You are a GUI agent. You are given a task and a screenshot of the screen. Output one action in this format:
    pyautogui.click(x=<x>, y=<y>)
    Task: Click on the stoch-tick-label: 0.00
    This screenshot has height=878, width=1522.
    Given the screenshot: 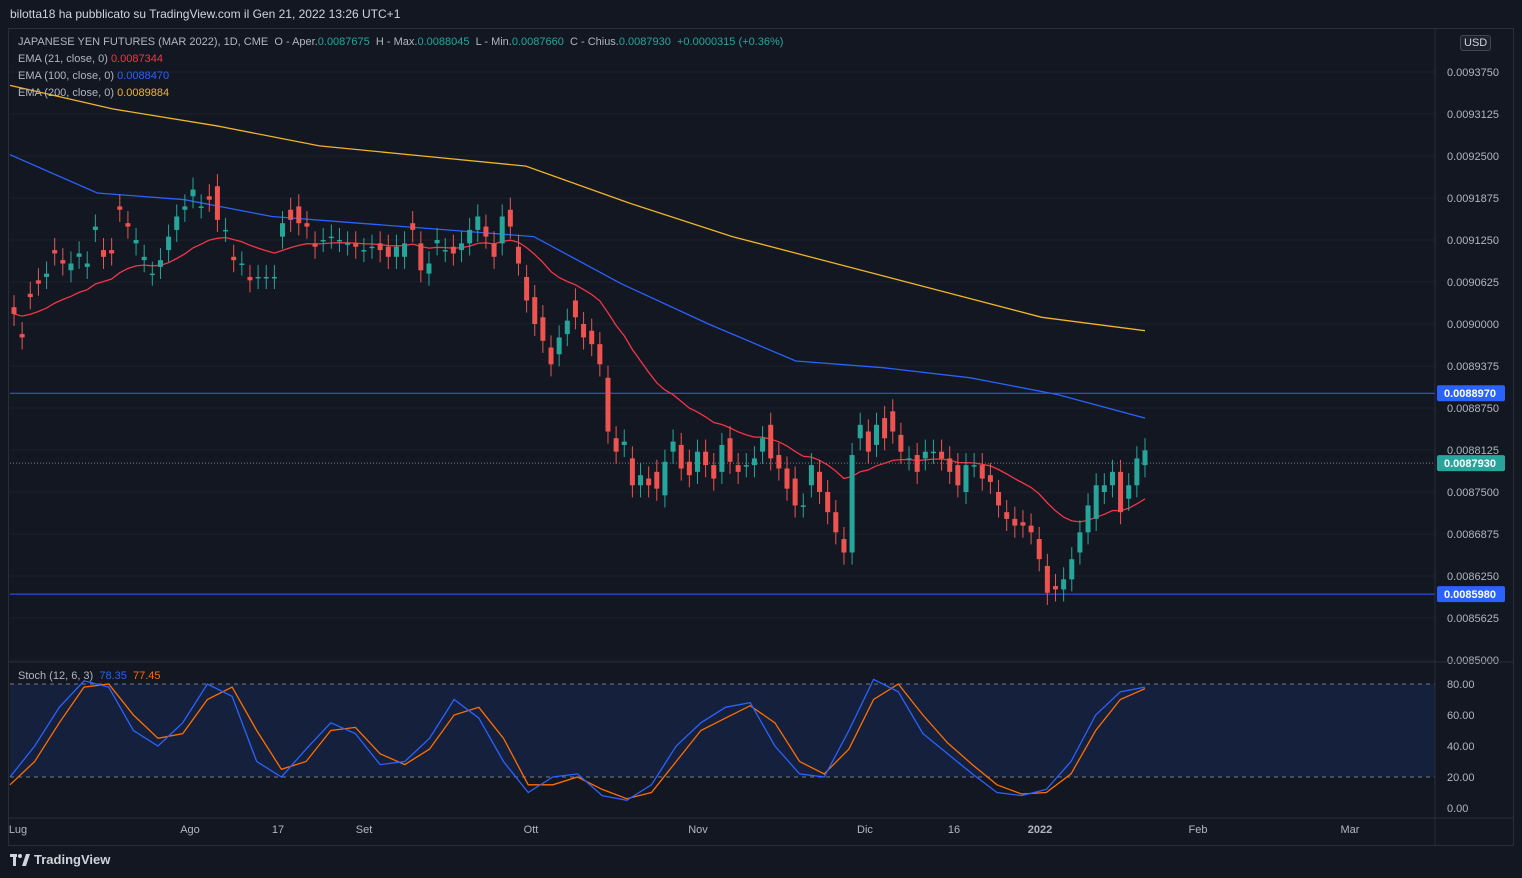 What is the action you would take?
    pyautogui.click(x=1457, y=809)
    